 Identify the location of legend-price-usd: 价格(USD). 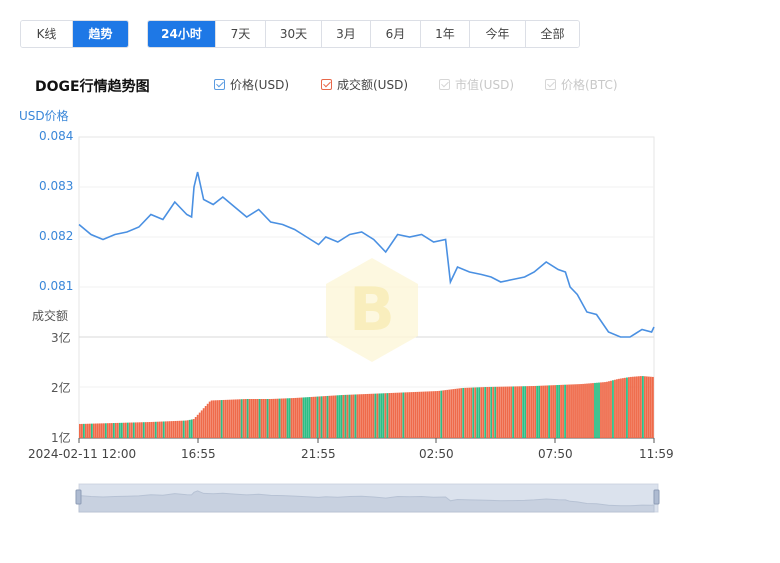
(251, 84).